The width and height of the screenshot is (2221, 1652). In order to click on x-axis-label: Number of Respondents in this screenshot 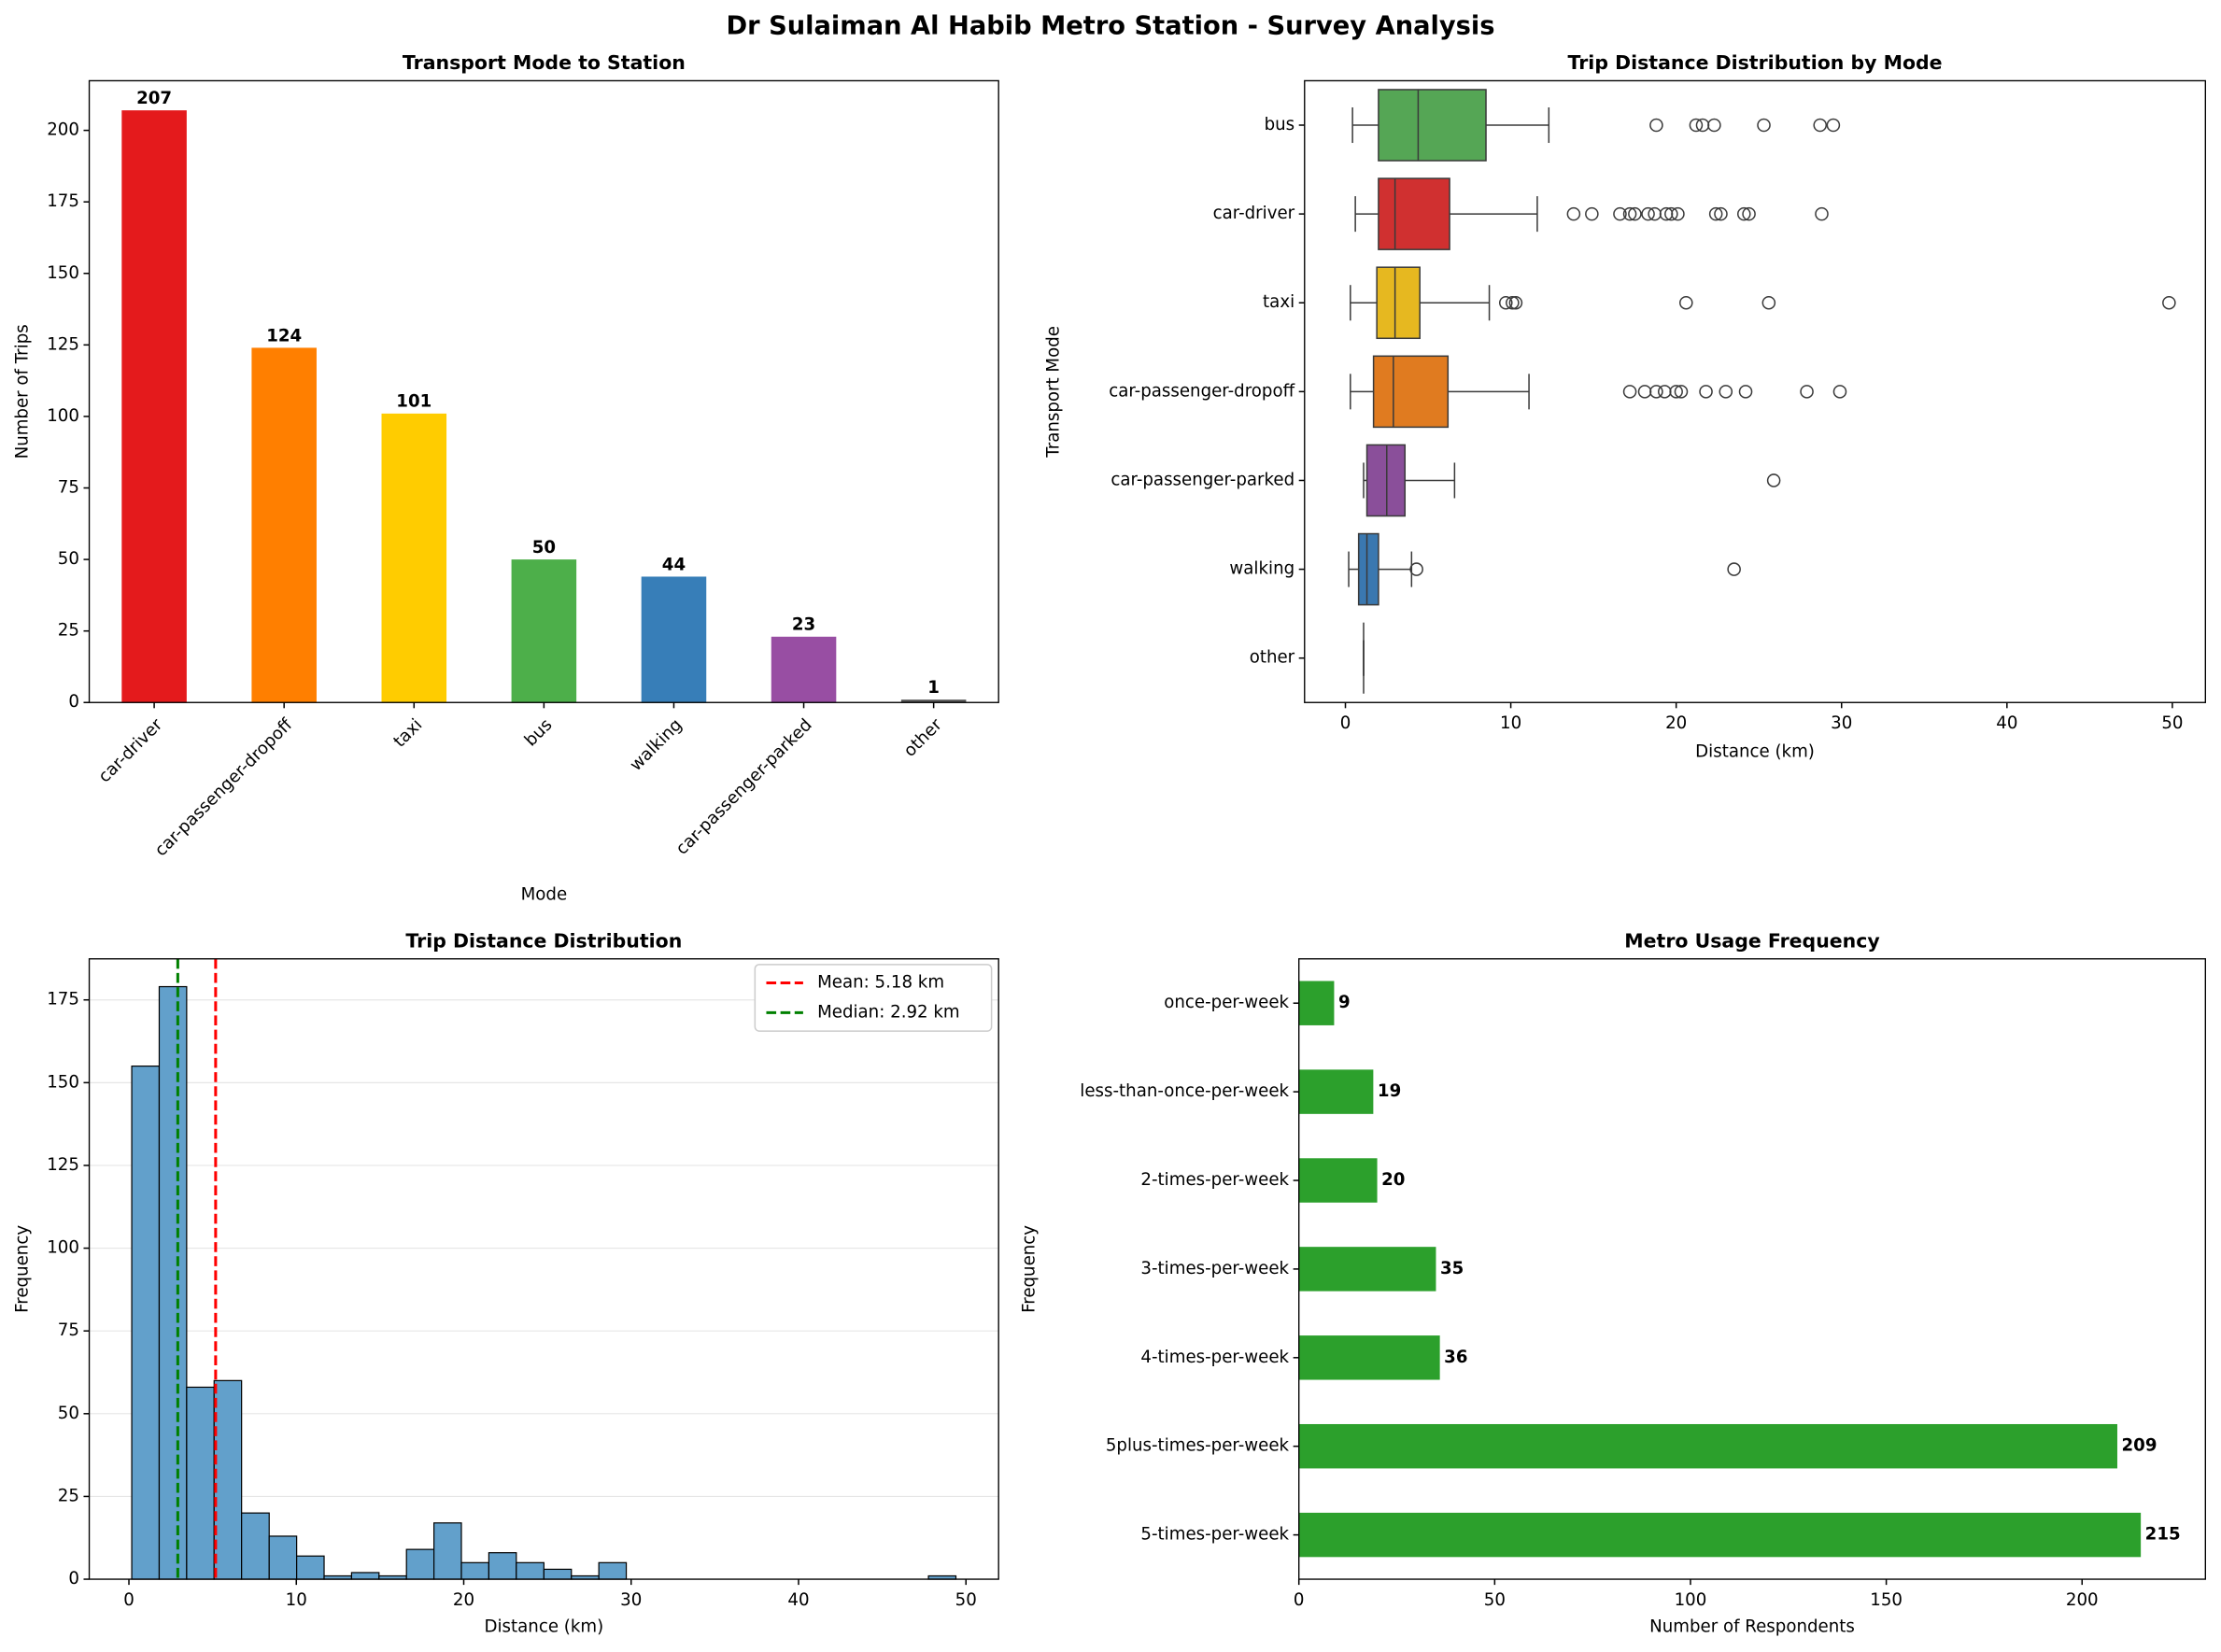, I will do `click(1752, 1627)`.